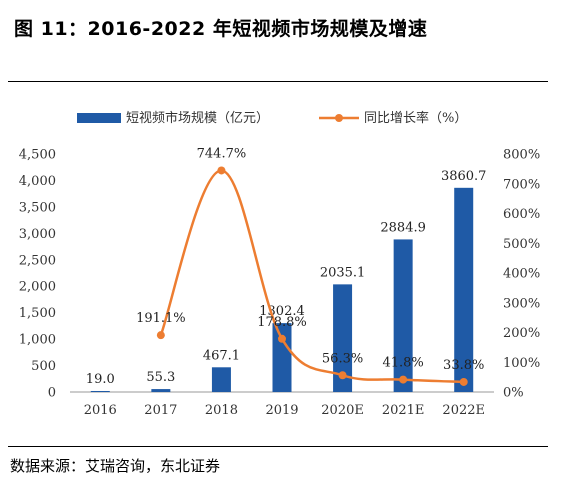 The image size is (564, 489). Describe the element at coordinates (197, 118) in the screenshot. I see `legend-bar-label: 短视频市场规模（亿元）` at that location.